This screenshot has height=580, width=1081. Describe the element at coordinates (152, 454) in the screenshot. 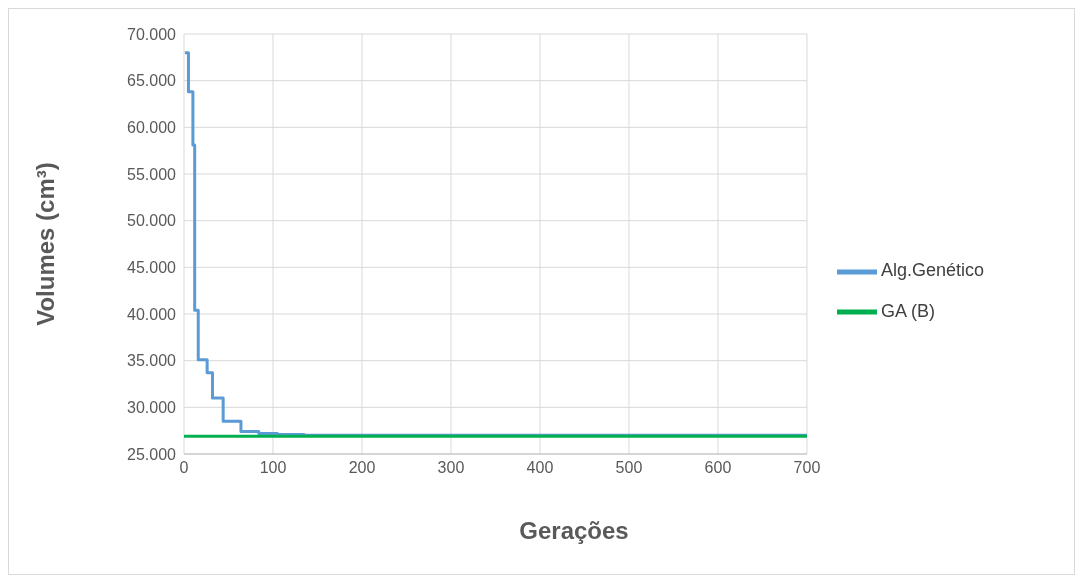

I see `y-tick-label: 25.000` at that location.